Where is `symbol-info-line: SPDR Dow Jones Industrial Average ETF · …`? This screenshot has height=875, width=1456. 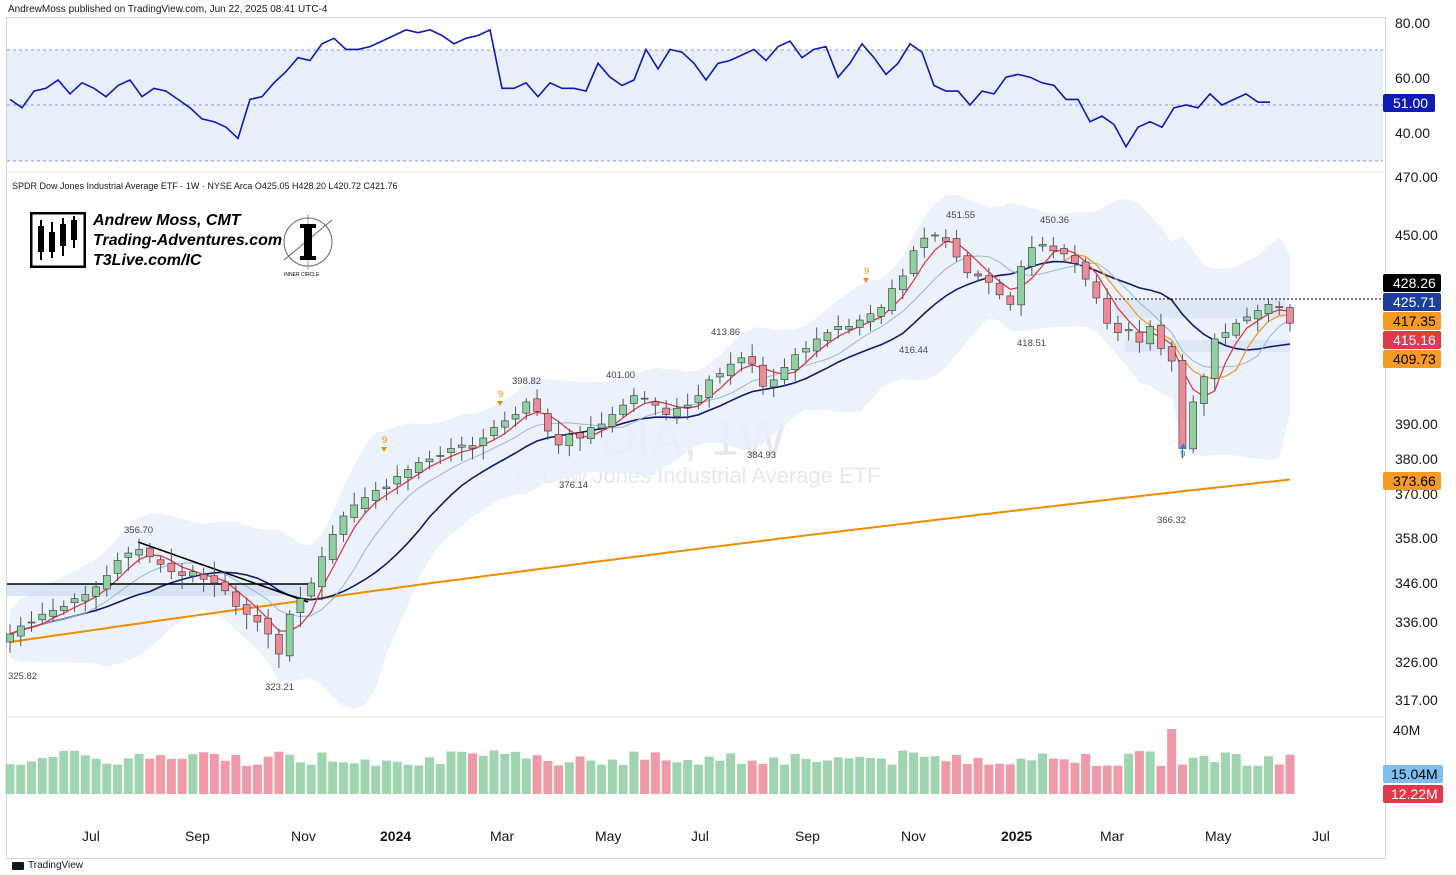 symbol-info-line: SPDR Dow Jones Industrial Average ETF · … is located at coordinates (205, 186).